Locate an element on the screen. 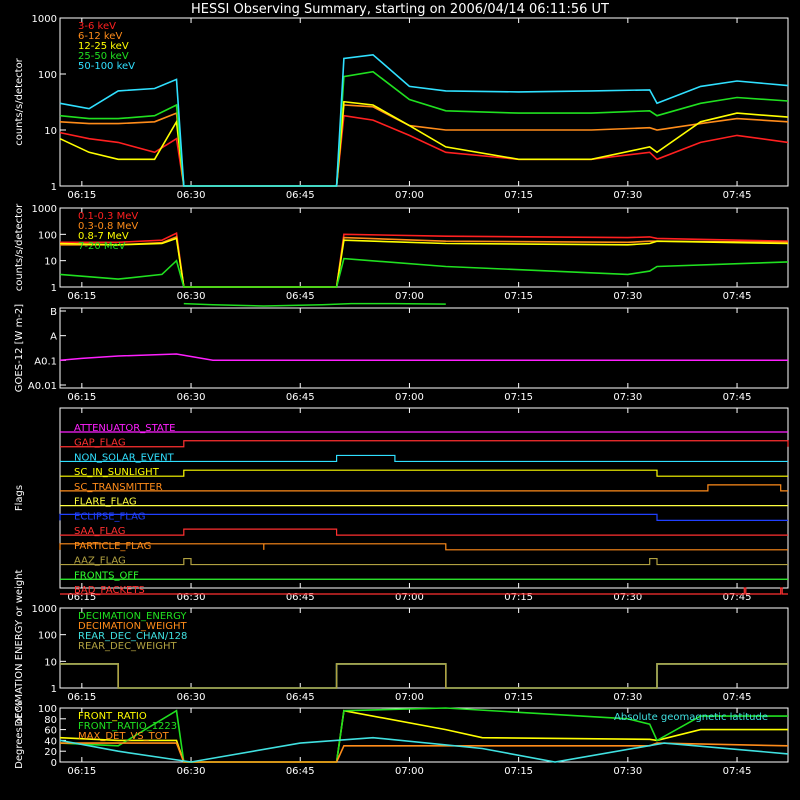  panel-5-xtick-label: 06:15 is located at coordinates (81, 771).